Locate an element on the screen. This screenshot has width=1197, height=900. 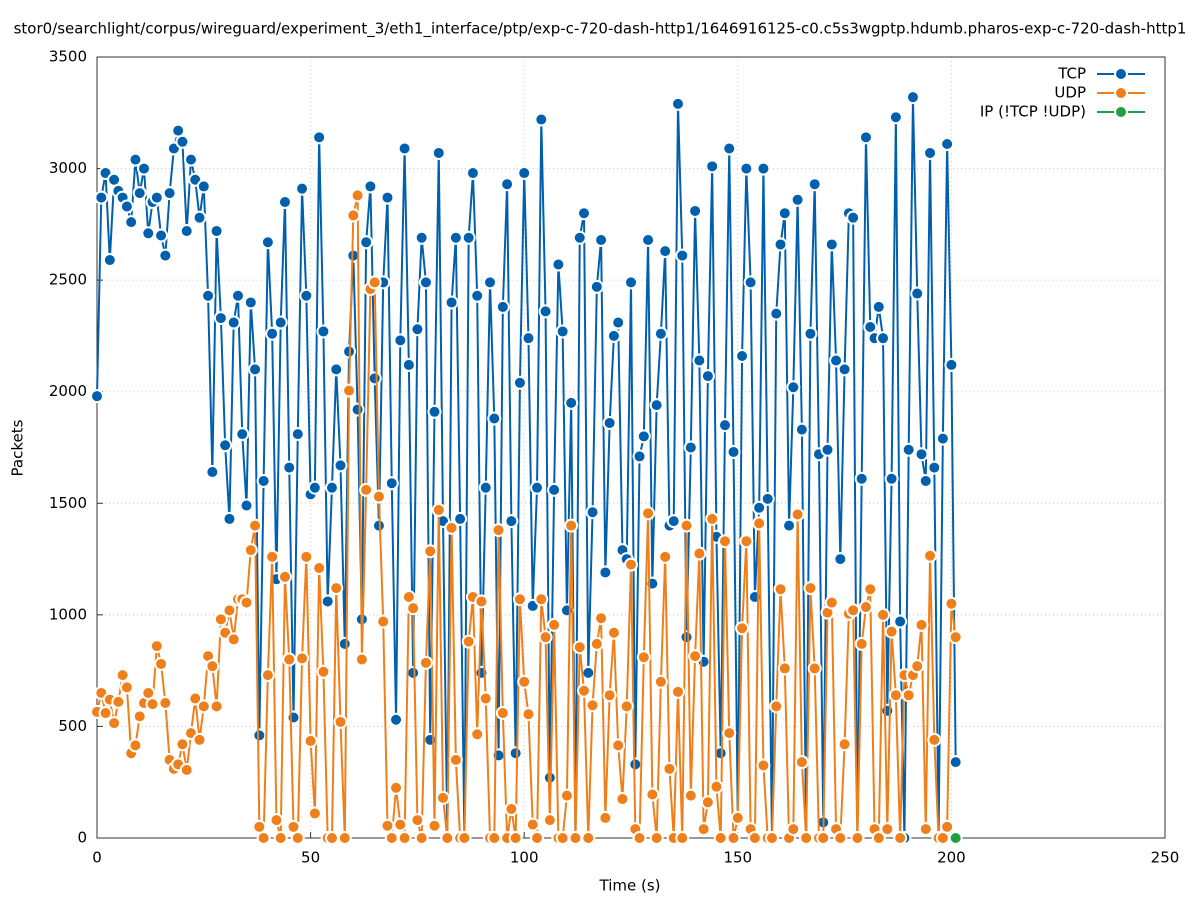
x-tick-label: 250 is located at coordinates (1165, 858).